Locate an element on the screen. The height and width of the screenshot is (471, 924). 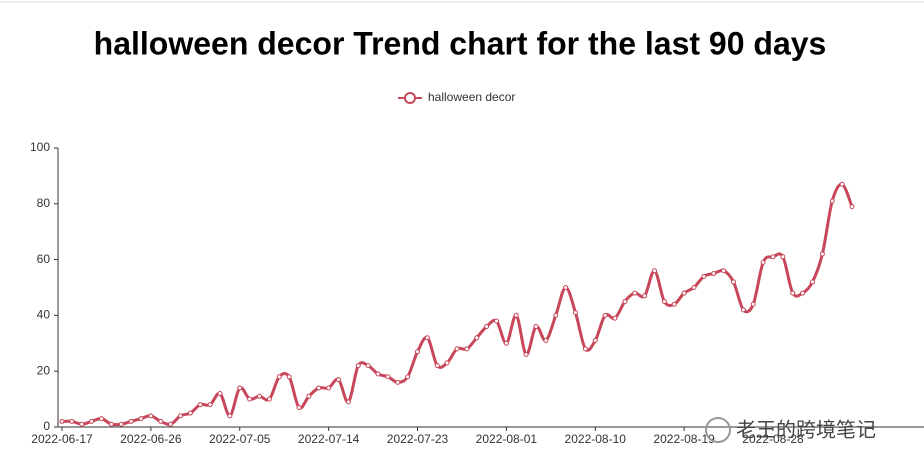
watermark: 老王的跨境笔记 is located at coordinates (790, 430).